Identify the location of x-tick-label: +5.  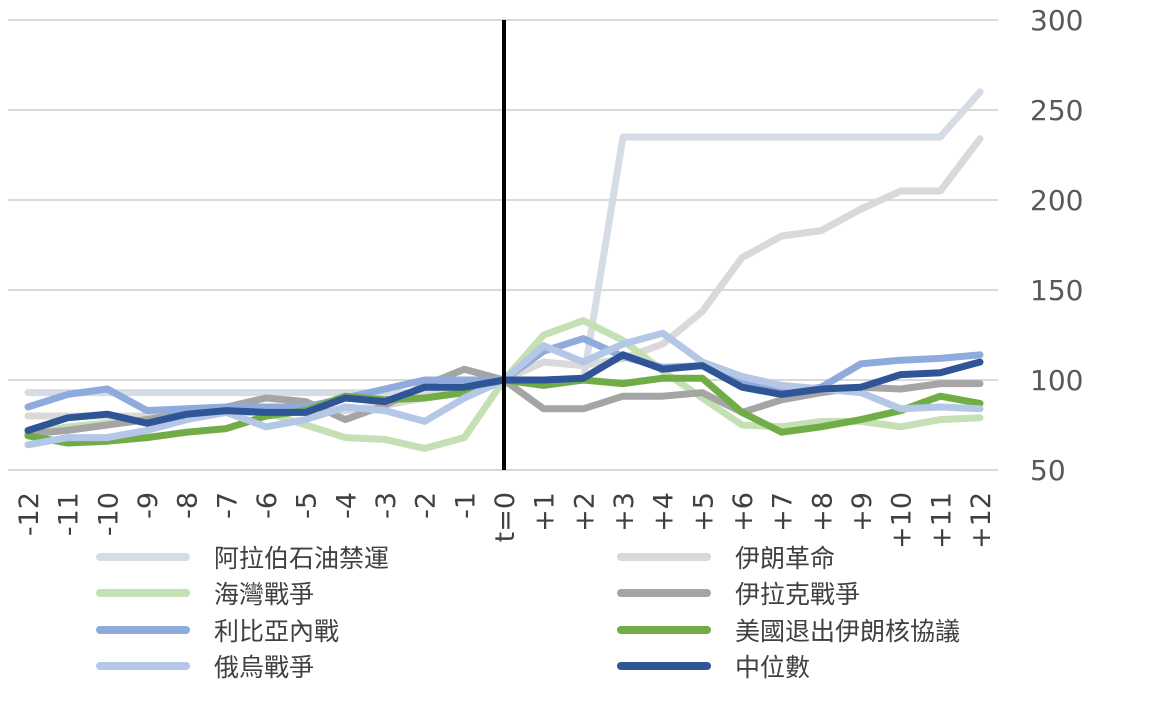
(703, 512).